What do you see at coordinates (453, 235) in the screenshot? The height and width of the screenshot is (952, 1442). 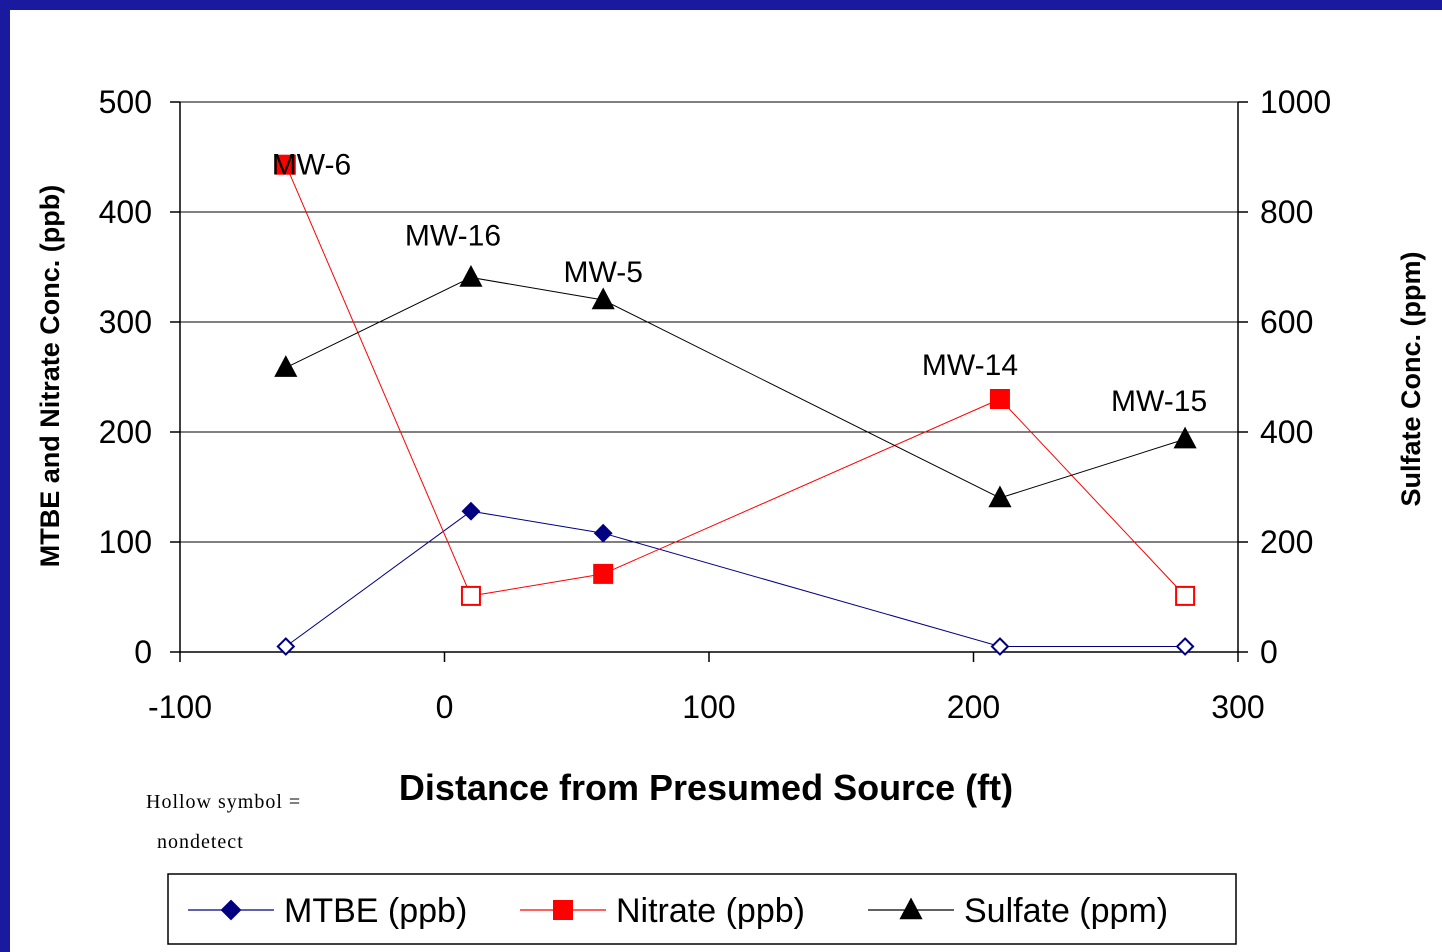 I see `point-annotation-label: MW-16` at bounding box center [453, 235].